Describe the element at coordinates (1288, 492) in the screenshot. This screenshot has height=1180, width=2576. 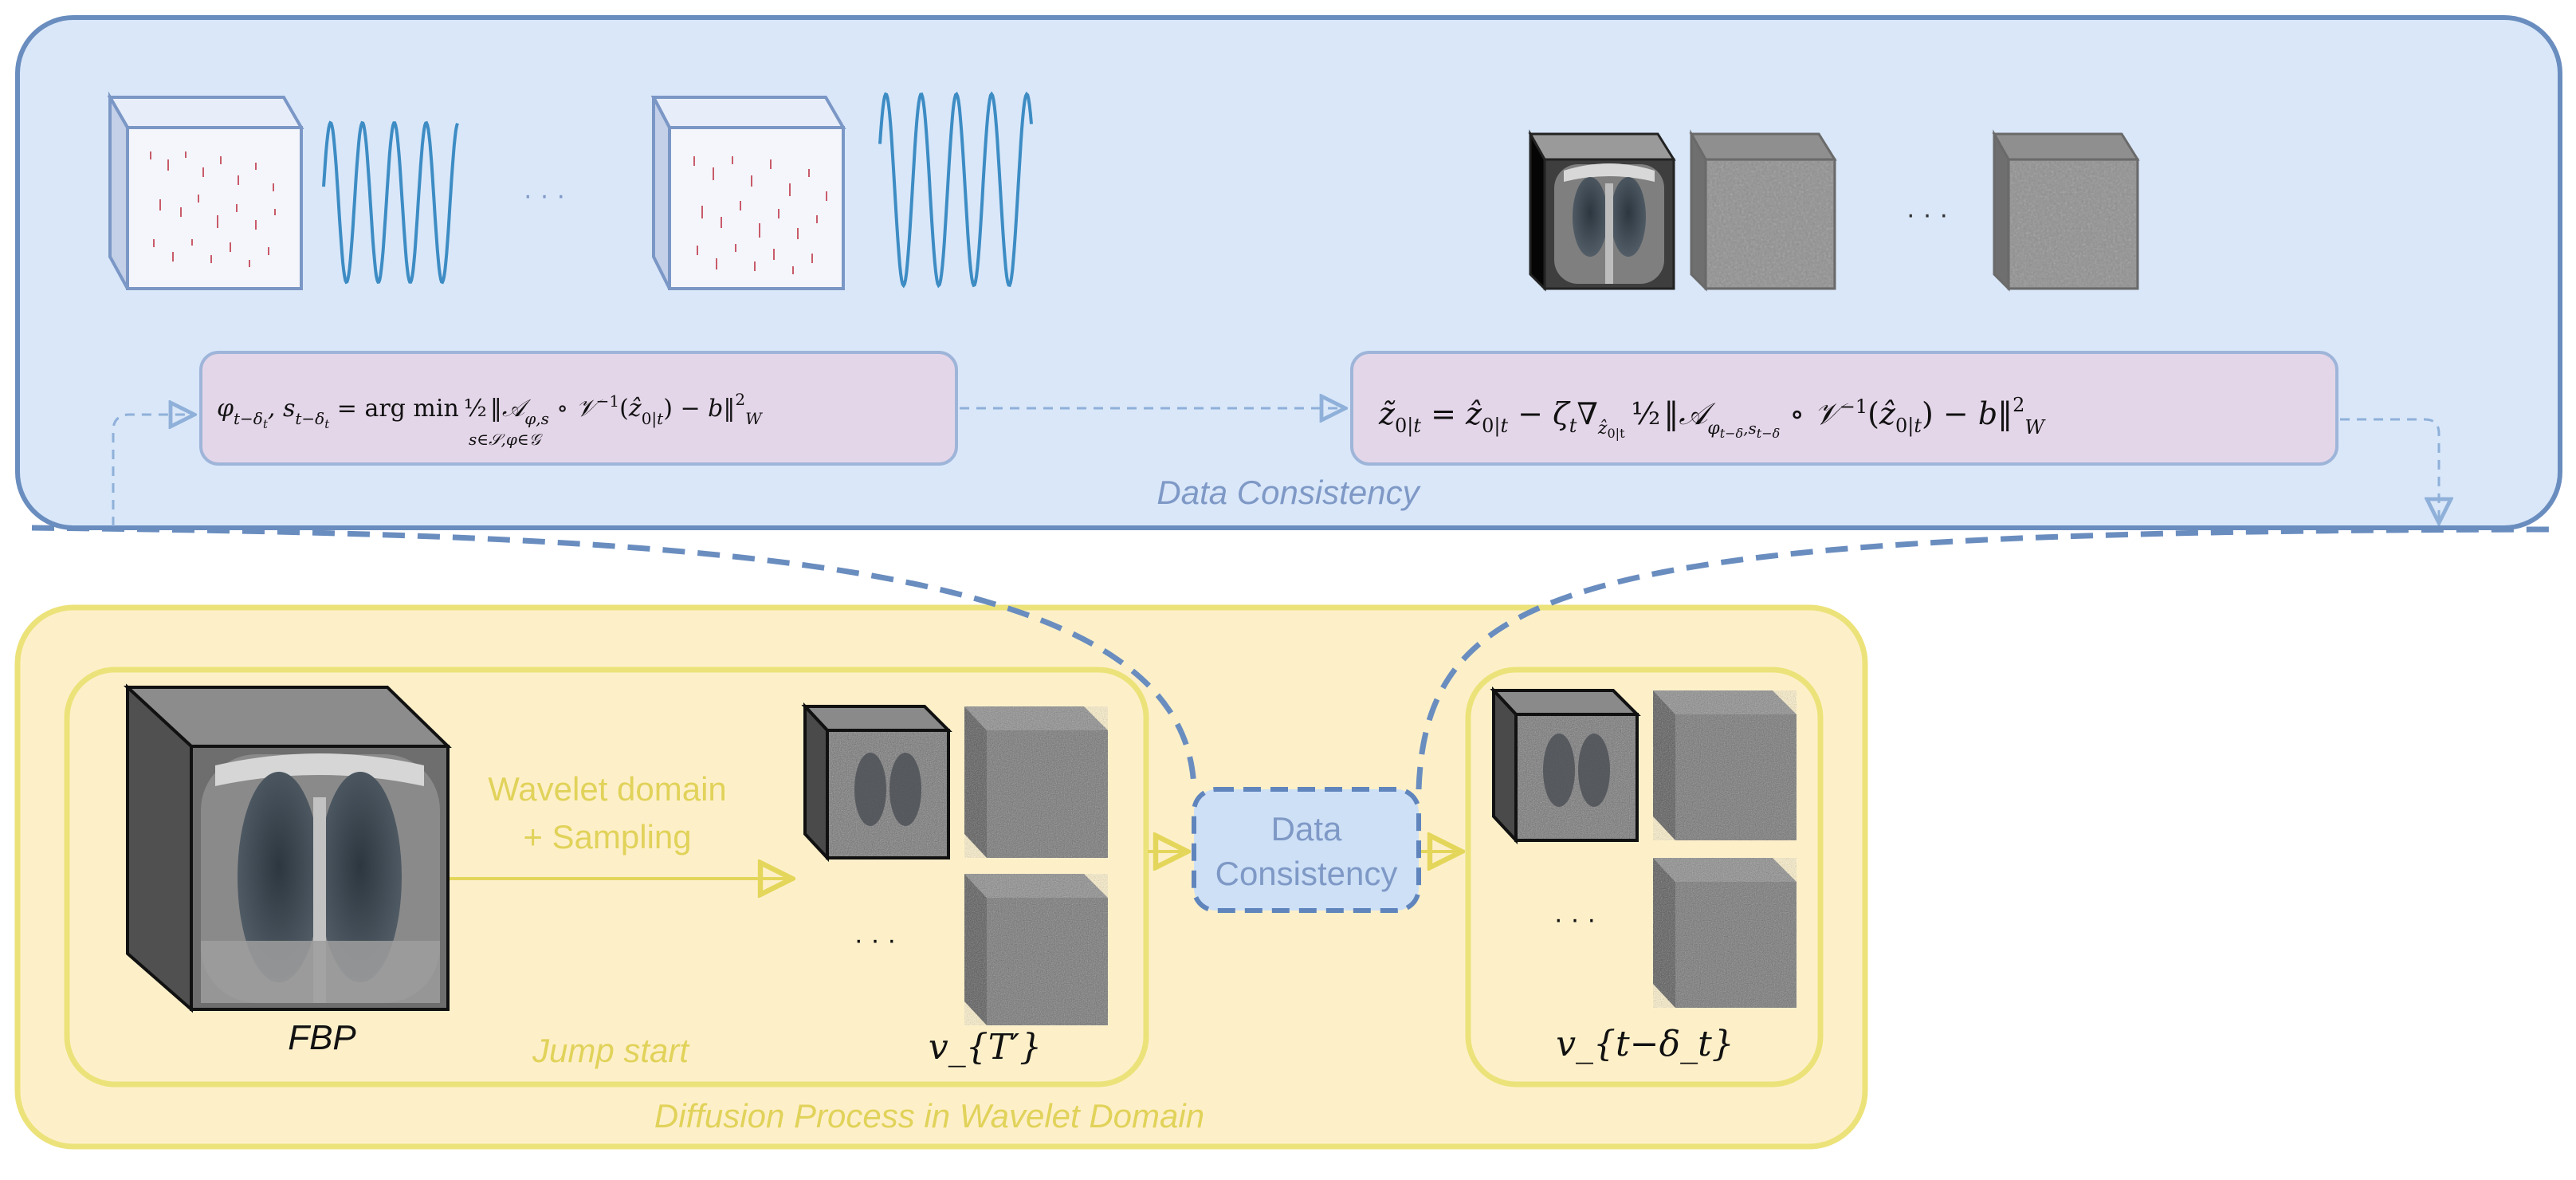
I see `data-consistency-panel-title: Data Consistency` at that location.